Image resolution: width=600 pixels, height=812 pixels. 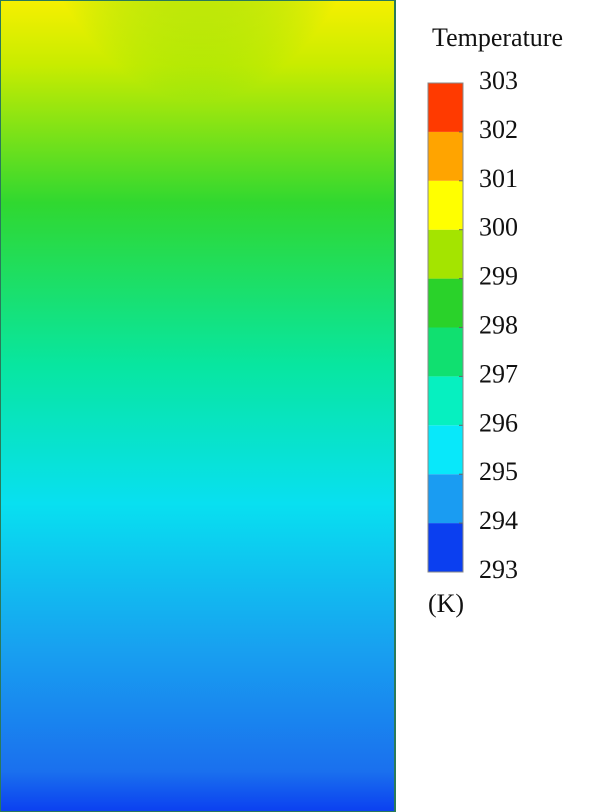 I want to click on colorbar-tick-label: 294, so click(x=498, y=520).